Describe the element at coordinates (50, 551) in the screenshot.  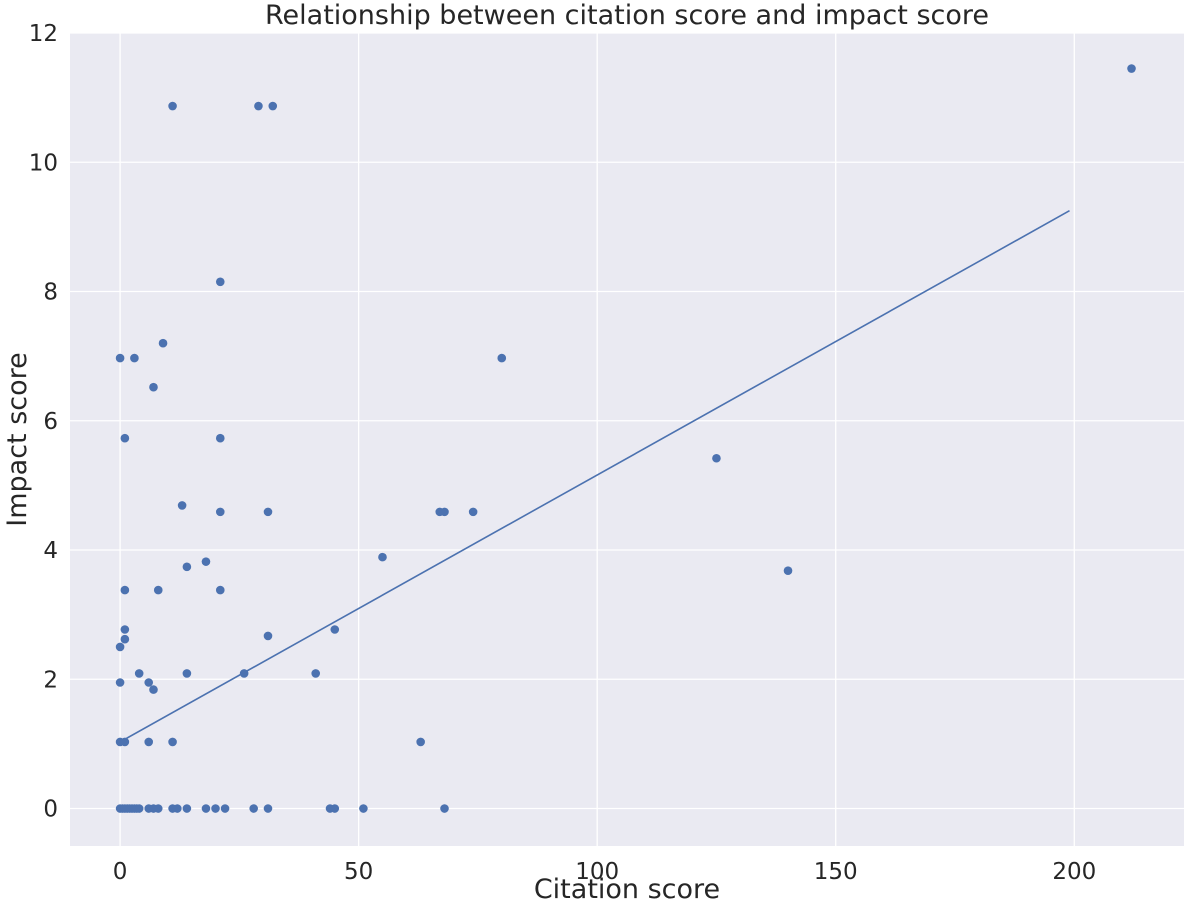
I see `y-tick-label: 4` at that location.